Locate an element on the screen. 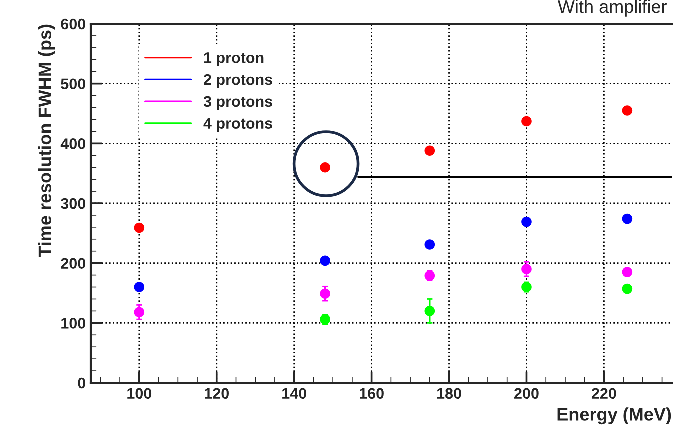 This screenshot has height=427, width=674. y-tick-label: 100 is located at coordinates (74, 323).